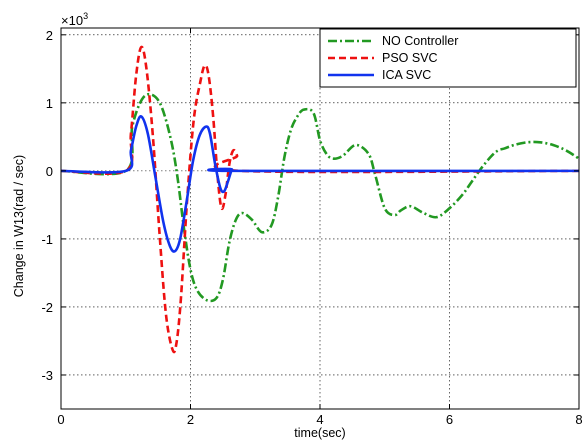 This screenshot has height=441, width=587. What do you see at coordinates (49, 103) in the screenshot?
I see `y-tick-label: 1` at bounding box center [49, 103].